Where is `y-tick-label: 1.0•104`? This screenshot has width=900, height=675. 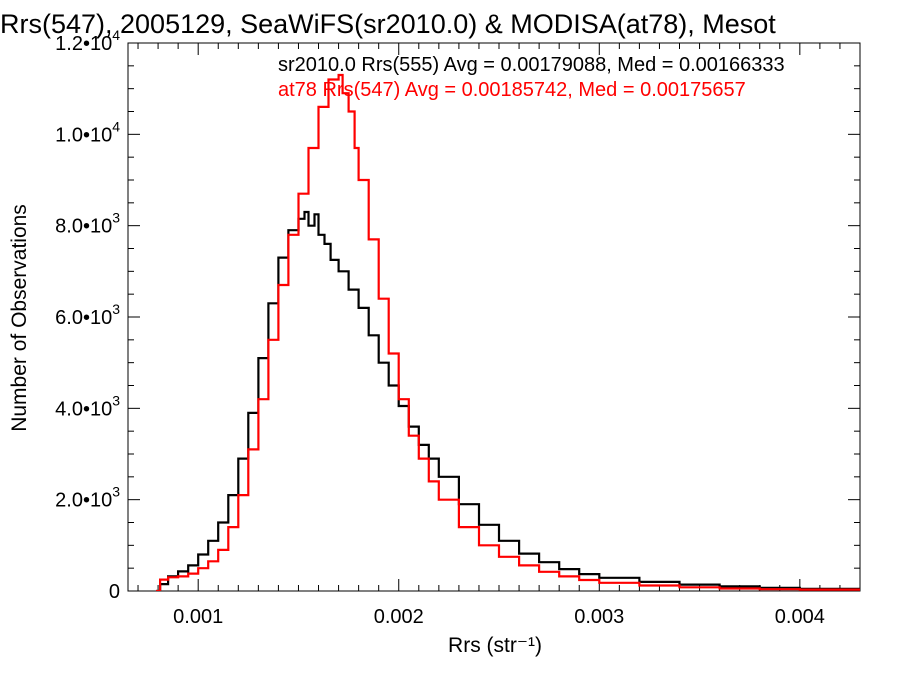
y-tick-label: 1.0•104 is located at coordinates (87, 132).